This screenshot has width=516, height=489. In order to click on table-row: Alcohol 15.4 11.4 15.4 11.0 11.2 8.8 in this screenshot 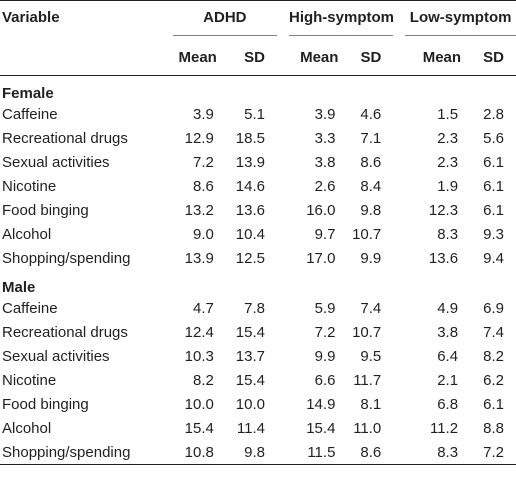, I will do `click(258, 428)`.